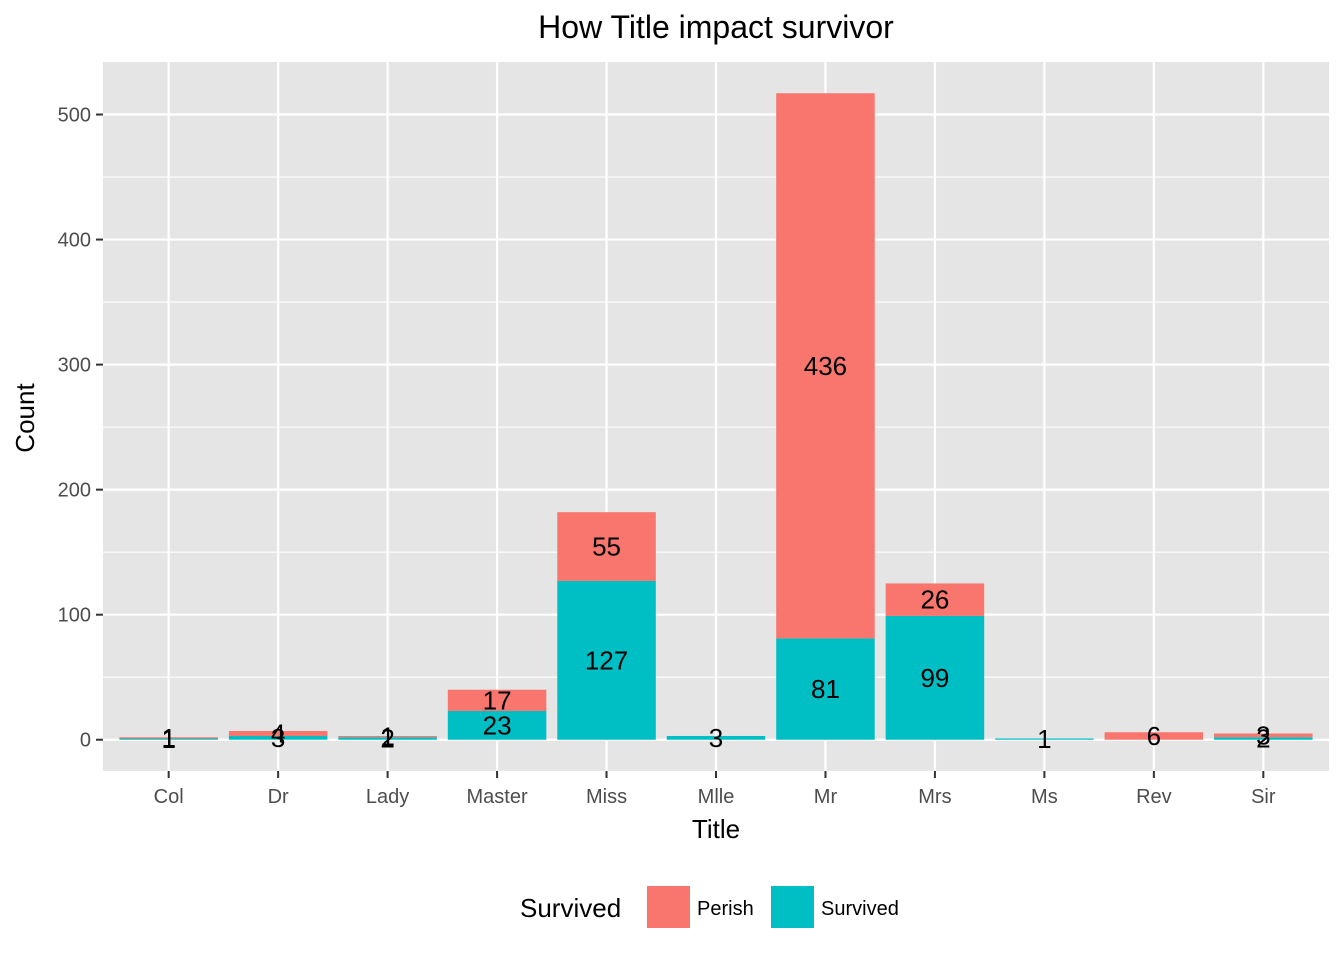 The height and width of the screenshot is (960, 1344). I want to click on x-tick-label: Sir, so click(1263, 797).